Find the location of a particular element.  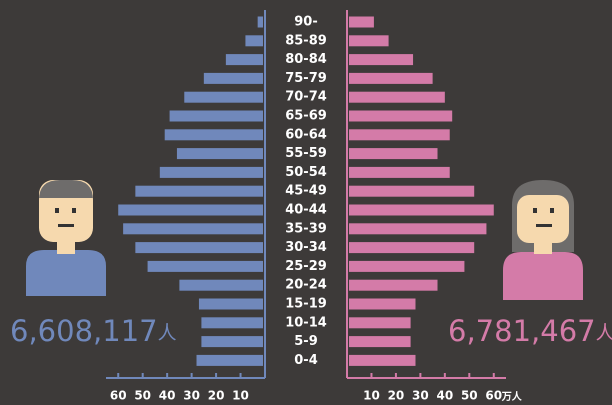

age-label: 60-64 is located at coordinates (306, 134).